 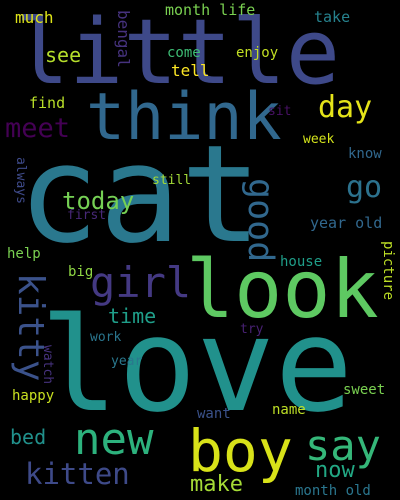 I want to click on word-bed: bed, so click(x=28, y=437).